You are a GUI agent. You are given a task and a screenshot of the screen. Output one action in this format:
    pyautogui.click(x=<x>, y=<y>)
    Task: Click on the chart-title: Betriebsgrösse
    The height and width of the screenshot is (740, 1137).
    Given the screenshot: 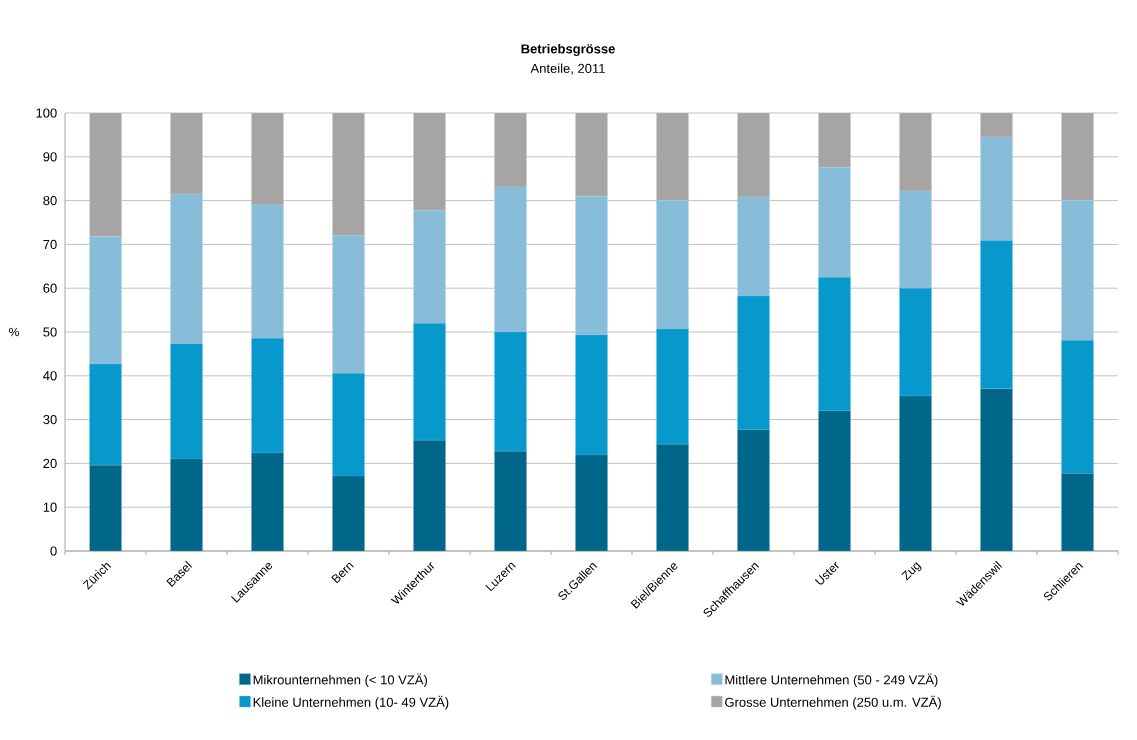 What is the action you would take?
    pyautogui.click(x=568, y=50)
    